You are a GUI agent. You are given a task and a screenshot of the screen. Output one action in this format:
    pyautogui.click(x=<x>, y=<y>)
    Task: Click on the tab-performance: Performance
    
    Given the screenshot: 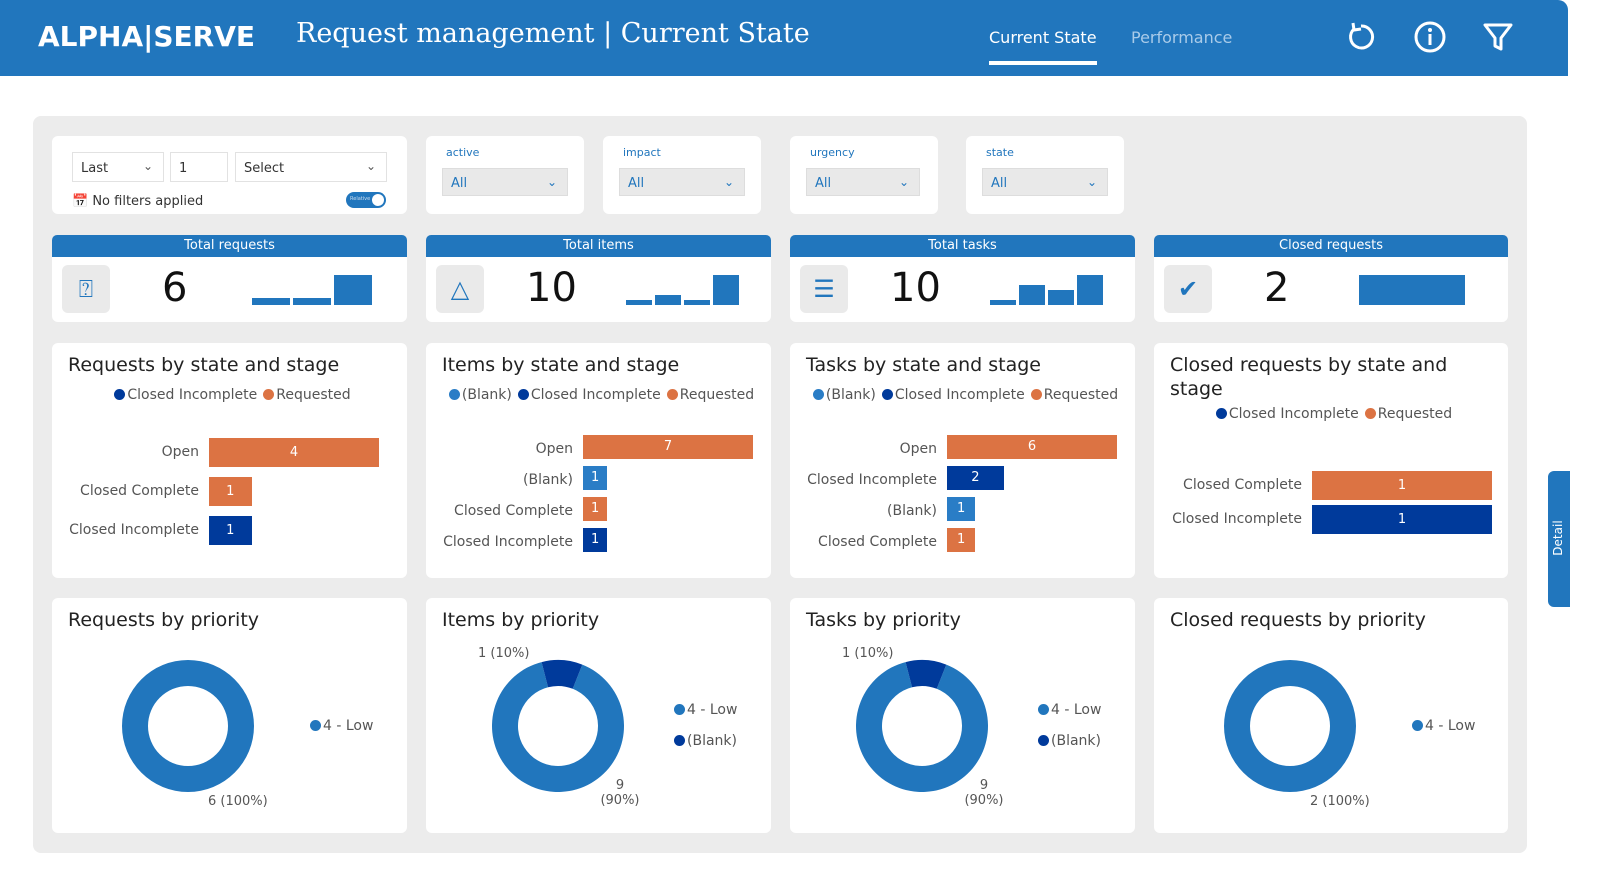 What is the action you would take?
    pyautogui.click(x=1182, y=37)
    